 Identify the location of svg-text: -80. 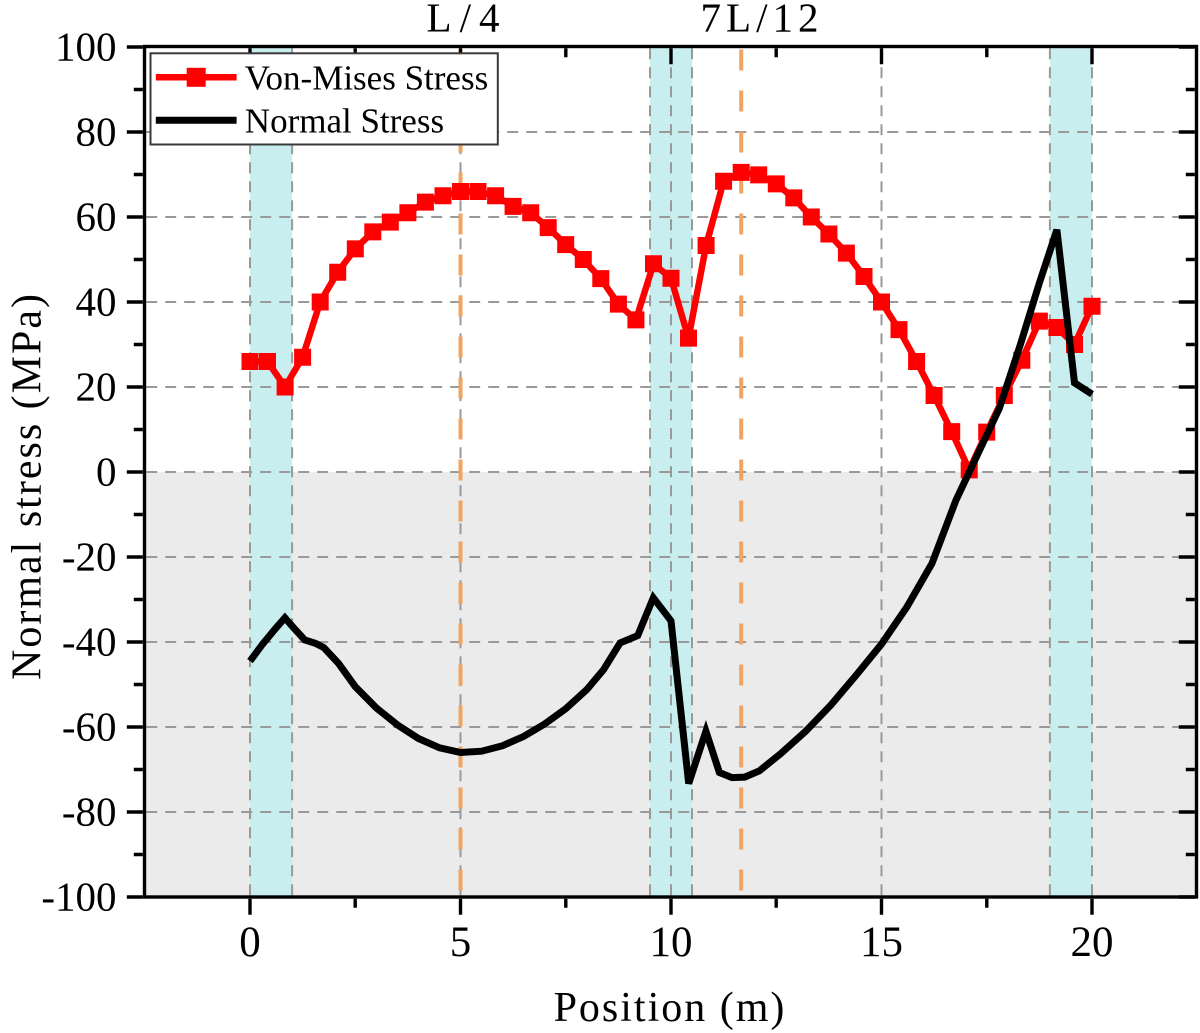
(89, 812).